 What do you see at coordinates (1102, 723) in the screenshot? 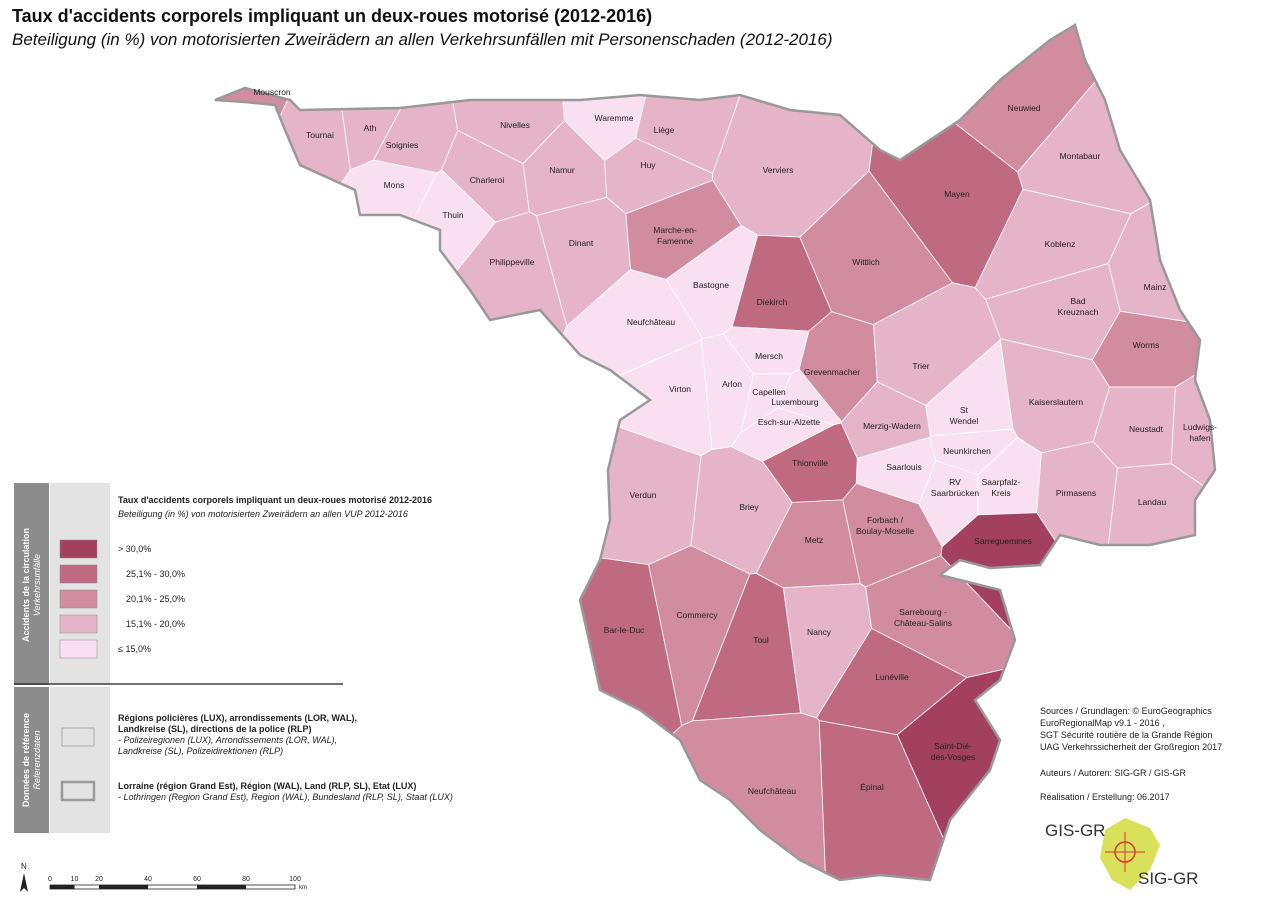
I see `source-line: EuroRegionalMap v9.1 - 2016 ,` at bounding box center [1102, 723].